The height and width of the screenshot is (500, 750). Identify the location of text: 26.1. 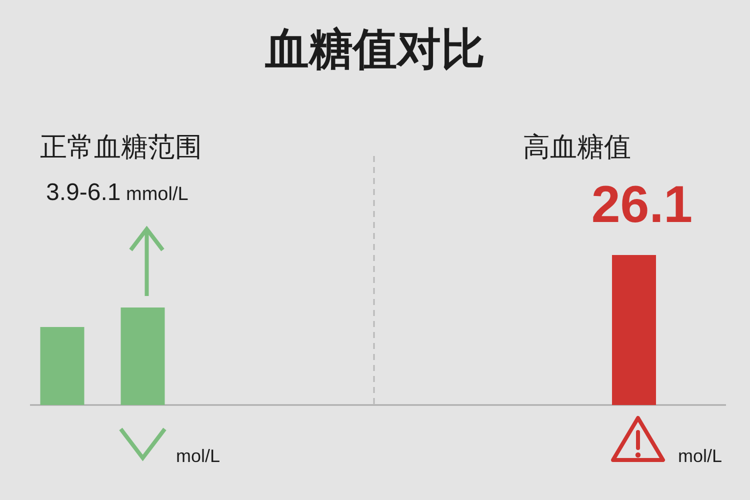
(642, 205).